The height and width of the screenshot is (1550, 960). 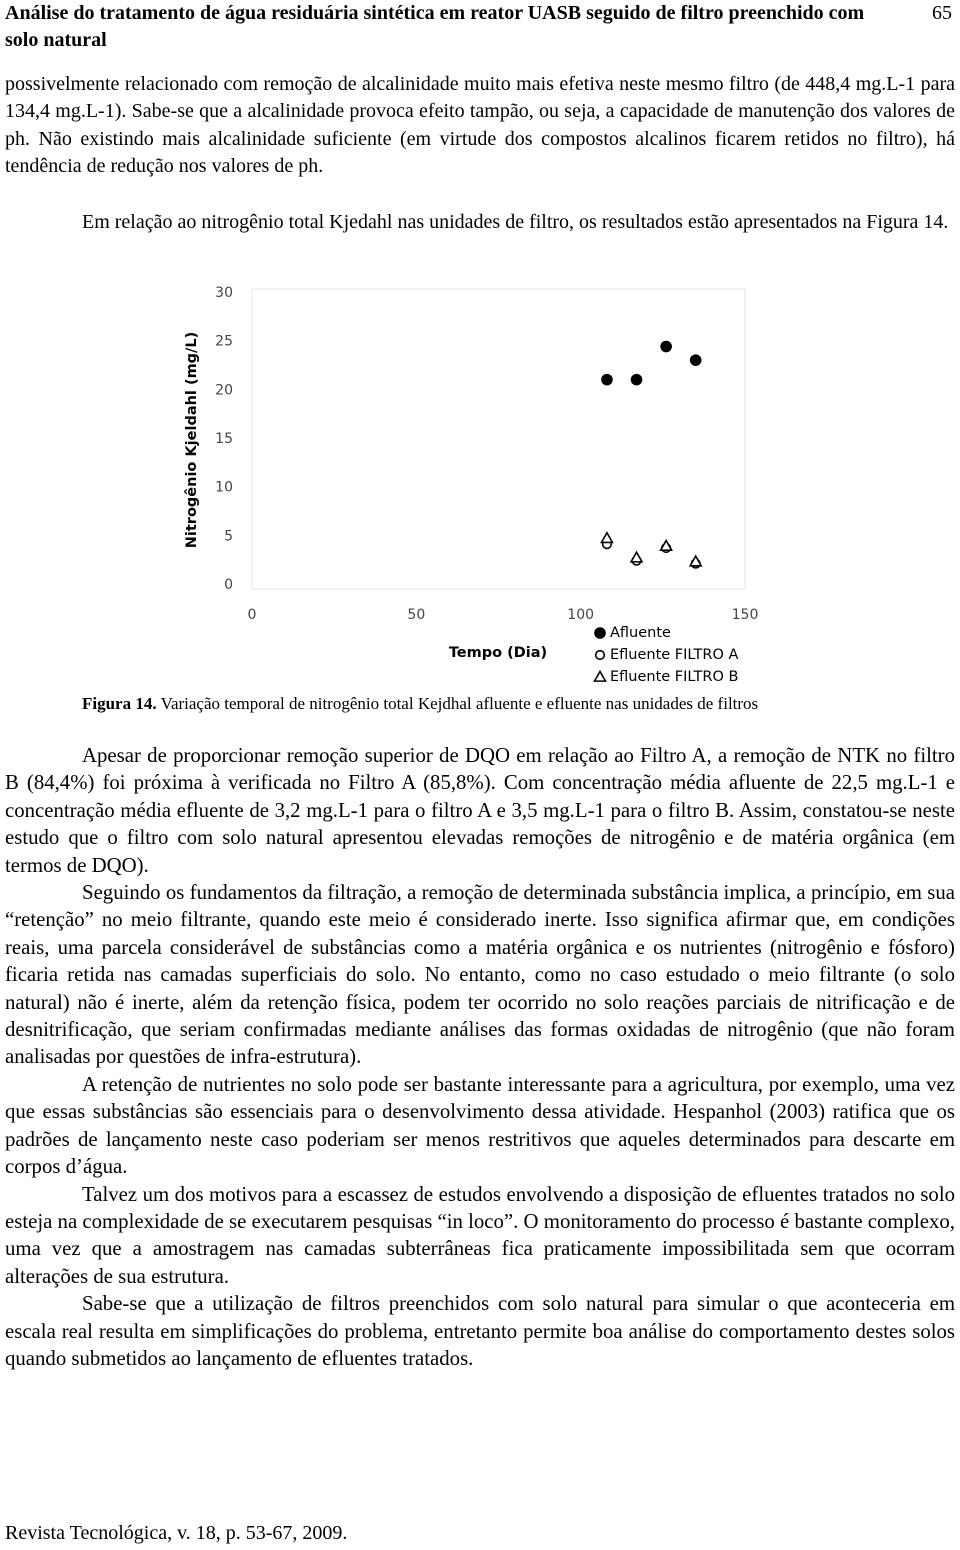 I want to click on y-tick-label: 30, so click(x=224, y=293).